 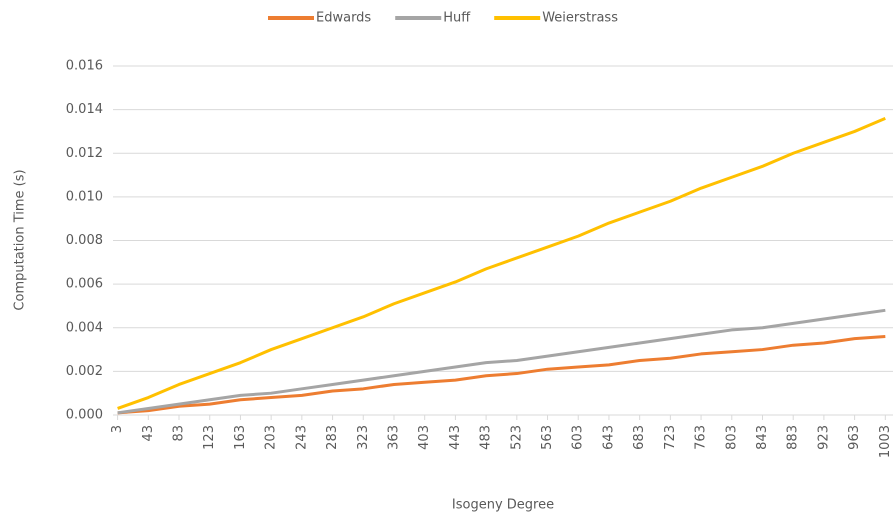 I want to click on y-tick-label: 0.006, so click(x=84, y=284).